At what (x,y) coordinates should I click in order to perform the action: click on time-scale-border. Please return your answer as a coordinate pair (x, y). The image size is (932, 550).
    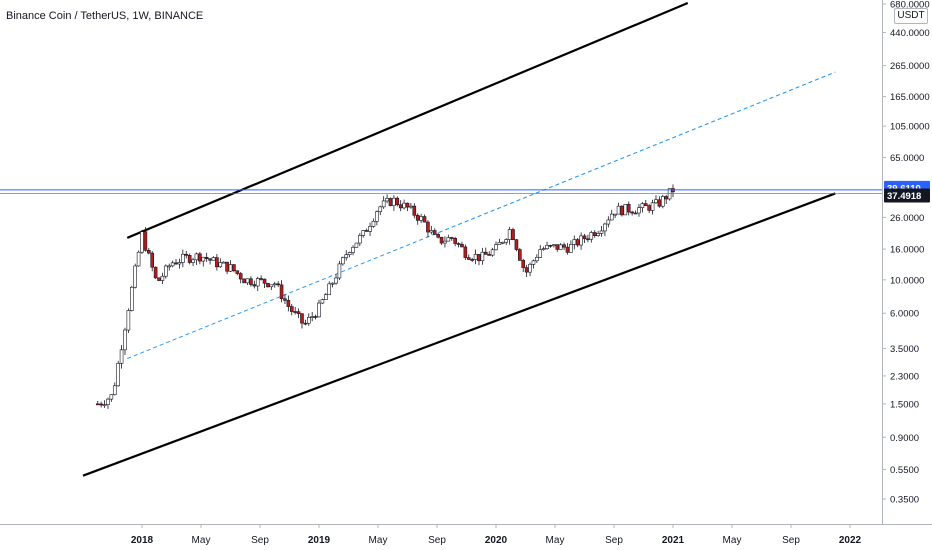
    Looking at the image, I should click on (466, 524).